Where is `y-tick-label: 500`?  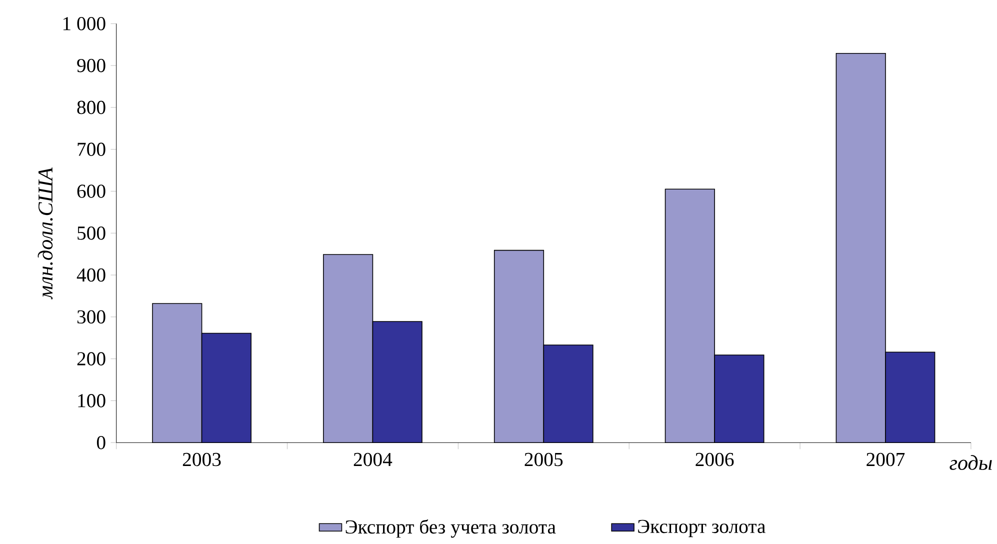
y-tick-label: 500 is located at coordinates (92, 233).